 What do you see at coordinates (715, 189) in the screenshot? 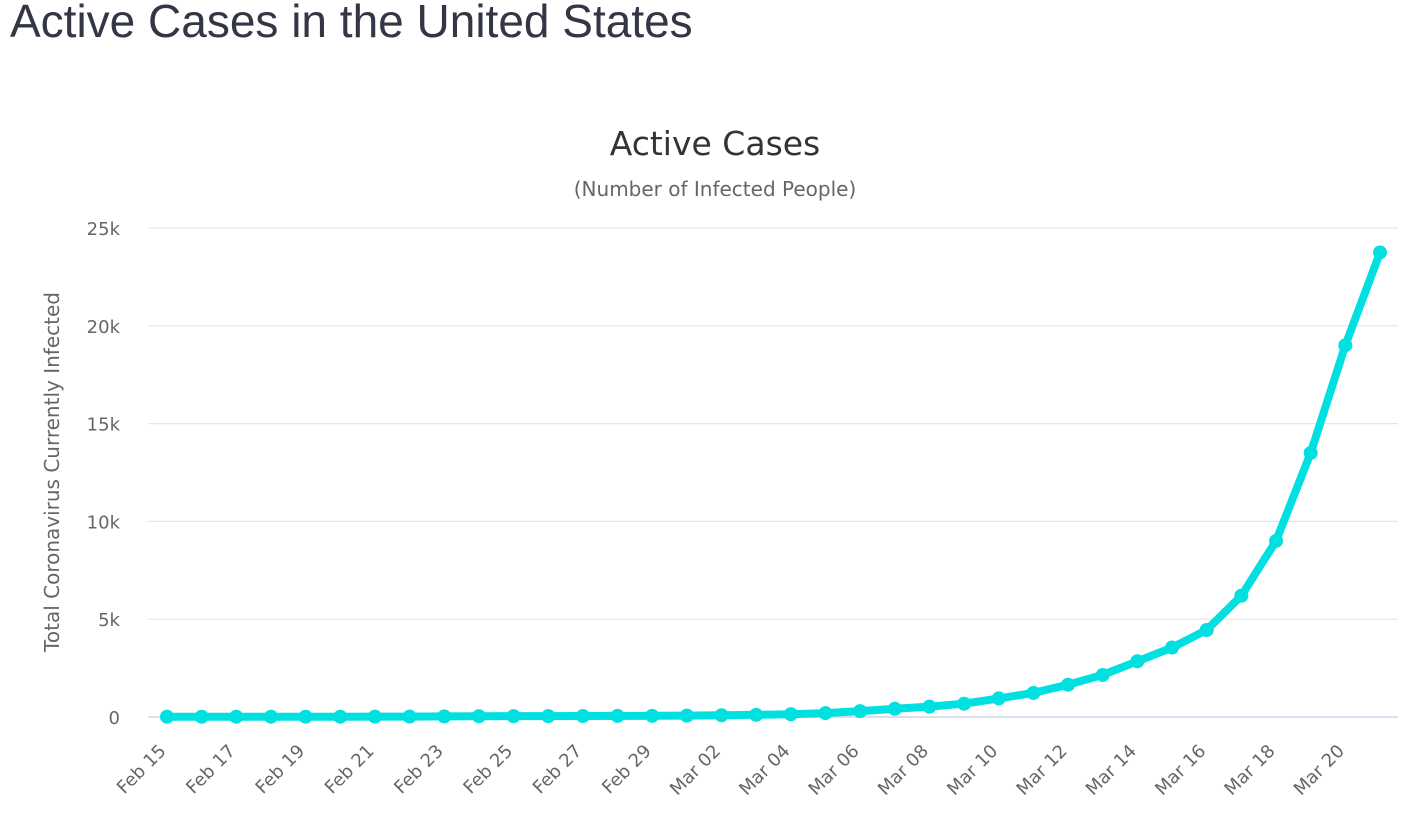
I see `chart-subtitle: (Number of Infected People)` at bounding box center [715, 189].